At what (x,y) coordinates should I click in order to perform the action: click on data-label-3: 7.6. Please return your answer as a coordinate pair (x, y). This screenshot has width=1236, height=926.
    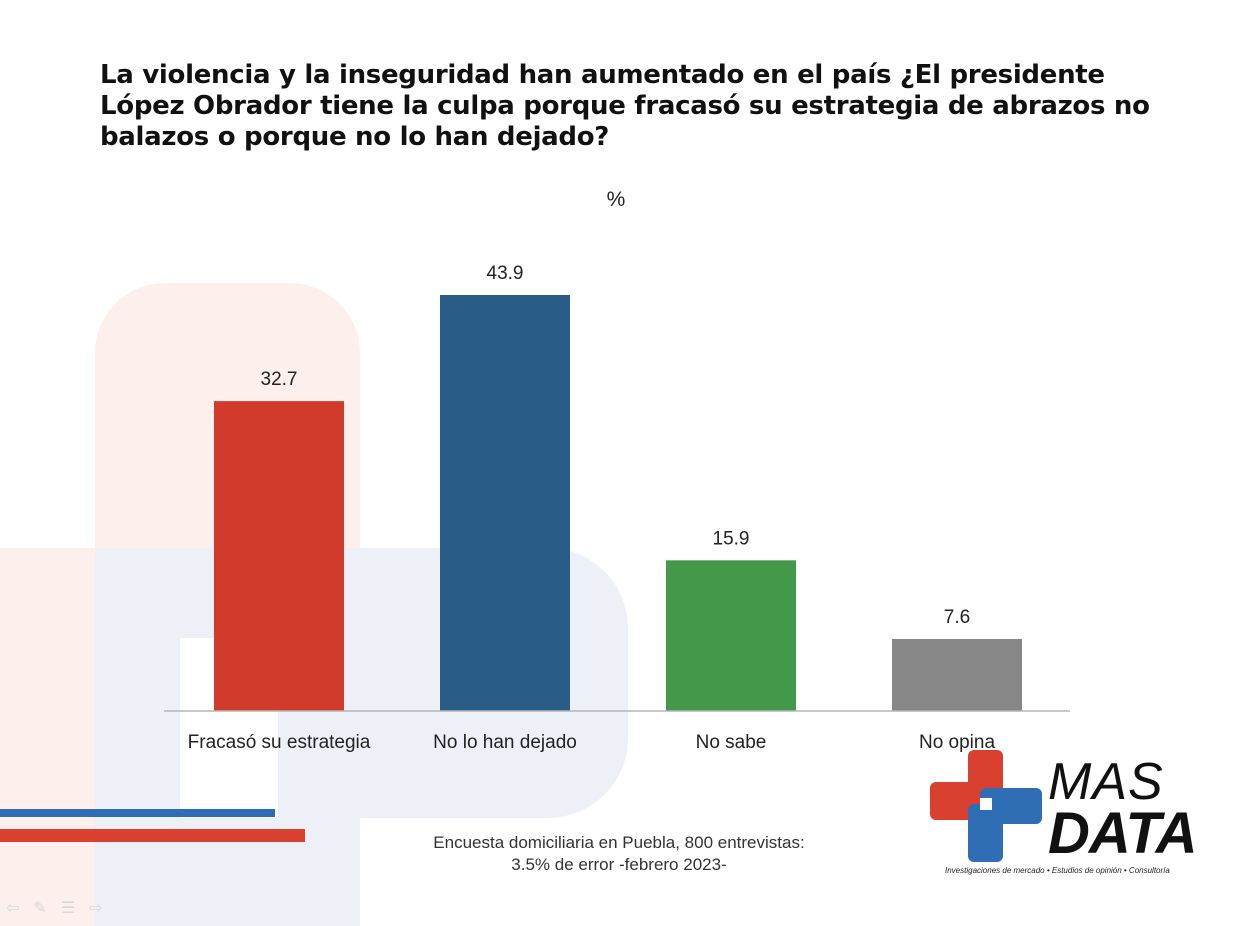
    Looking at the image, I should click on (957, 617).